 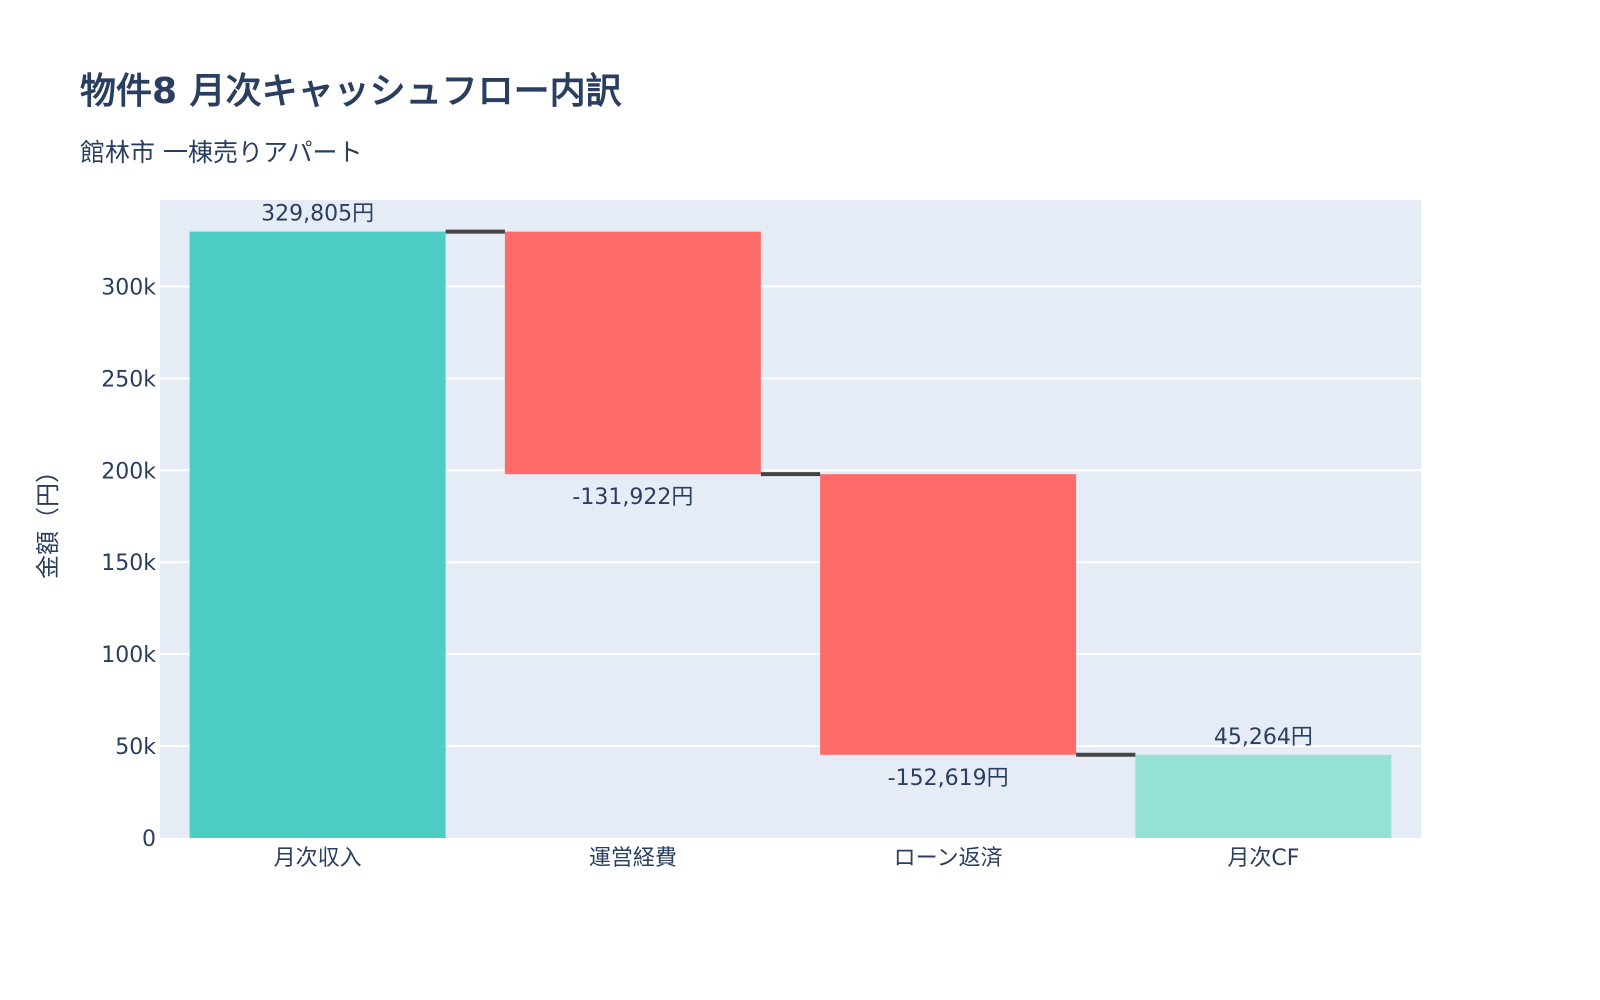 What do you see at coordinates (128, 287) in the screenshot?
I see `y-tick-label: 300k` at bounding box center [128, 287].